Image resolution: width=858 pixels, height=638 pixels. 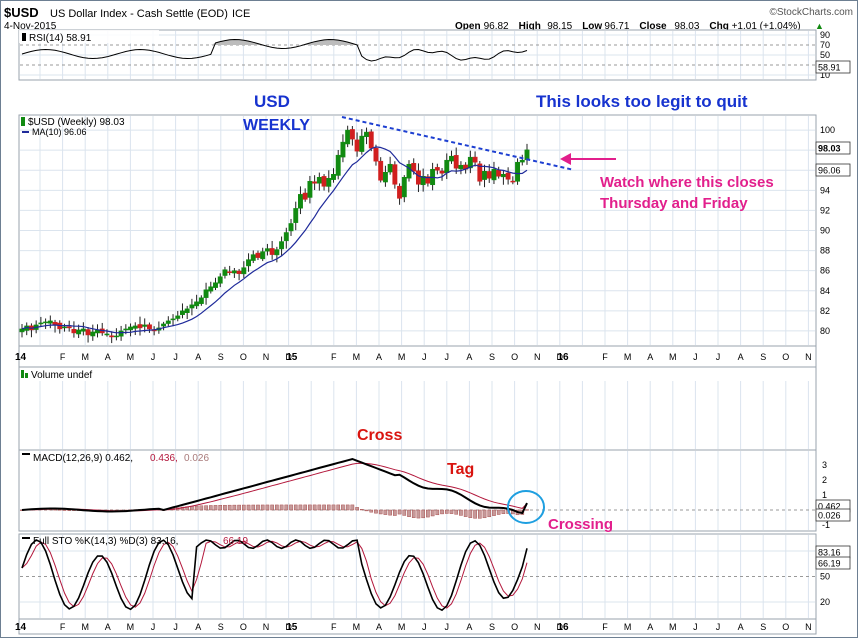 I want to click on sto-d-legend: 66.19, so click(x=235, y=541).